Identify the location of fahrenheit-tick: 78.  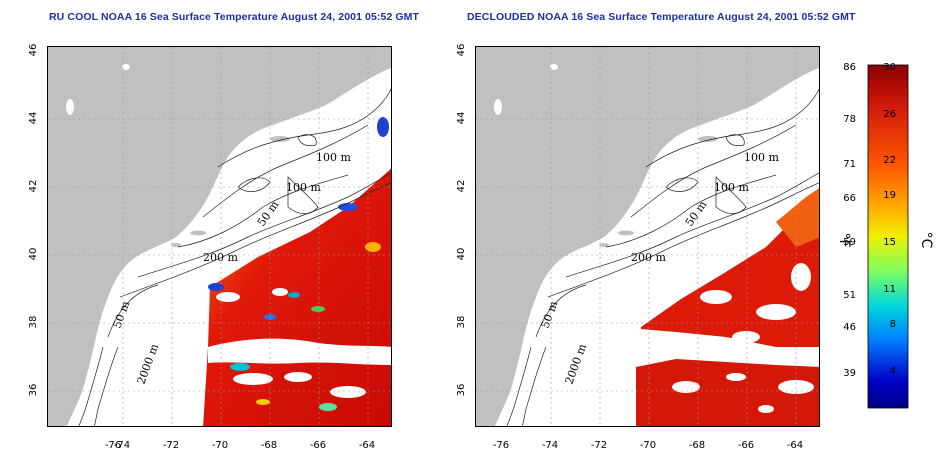
(849, 119).